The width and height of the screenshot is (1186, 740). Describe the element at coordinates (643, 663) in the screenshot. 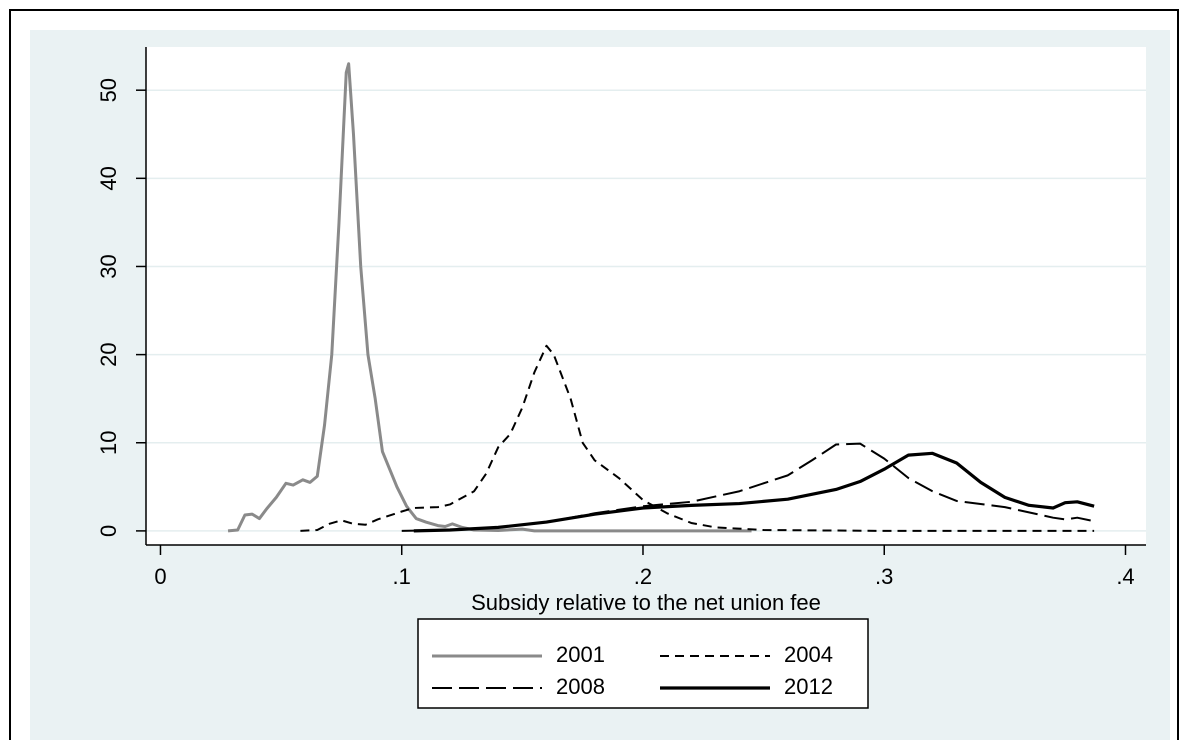

I see `legend` at that location.